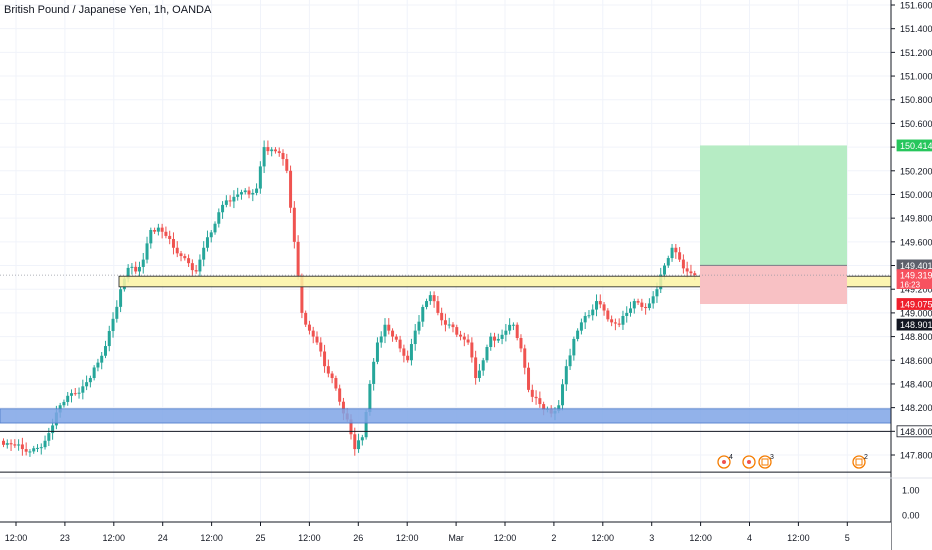 The height and width of the screenshot is (550, 932). I want to click on time-tick-label: 3, so click(651, 538).